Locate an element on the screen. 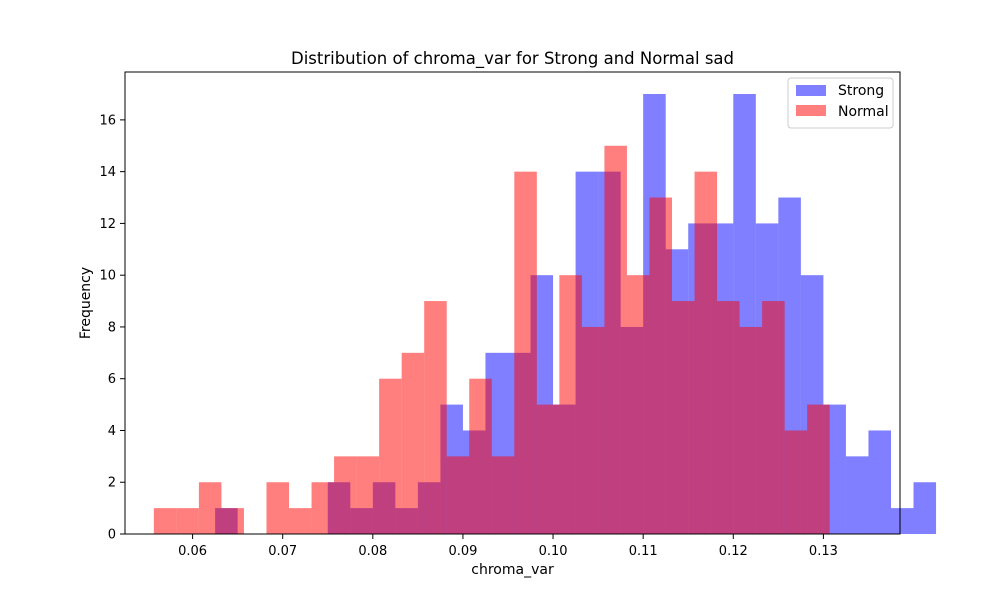 The height and width of the screenshot is (600, 1000). x-tick-label: 0.11 is located at coordinates (643, 551).